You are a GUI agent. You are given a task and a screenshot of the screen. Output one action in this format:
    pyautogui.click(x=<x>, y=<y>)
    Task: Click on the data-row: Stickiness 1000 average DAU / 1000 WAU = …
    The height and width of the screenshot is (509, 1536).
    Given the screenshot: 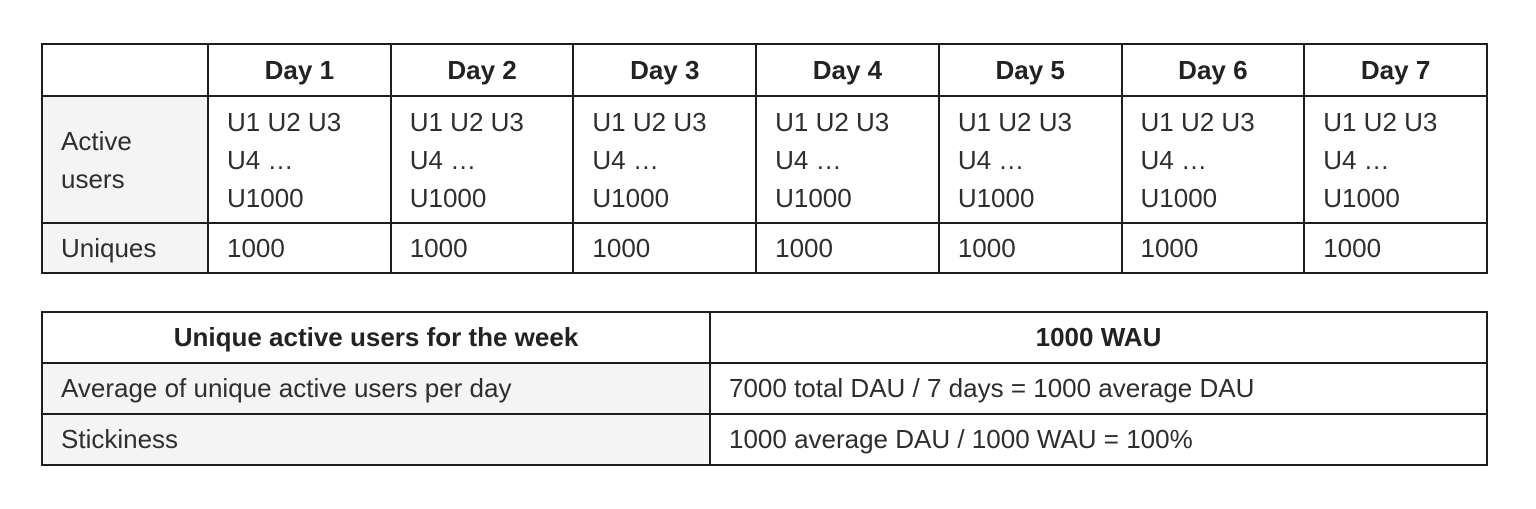 What is the action you would take?
    pyautogui.click(x=764, y=439)
    